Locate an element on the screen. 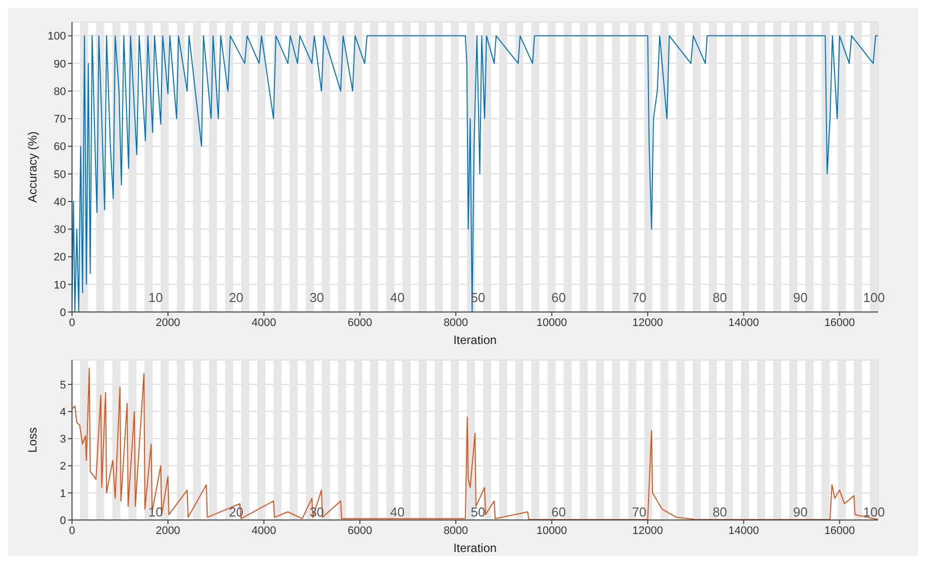 The height and width of the screenshot is (564, 926). y-tick-label: 10 is located at coordinates (60, 285).